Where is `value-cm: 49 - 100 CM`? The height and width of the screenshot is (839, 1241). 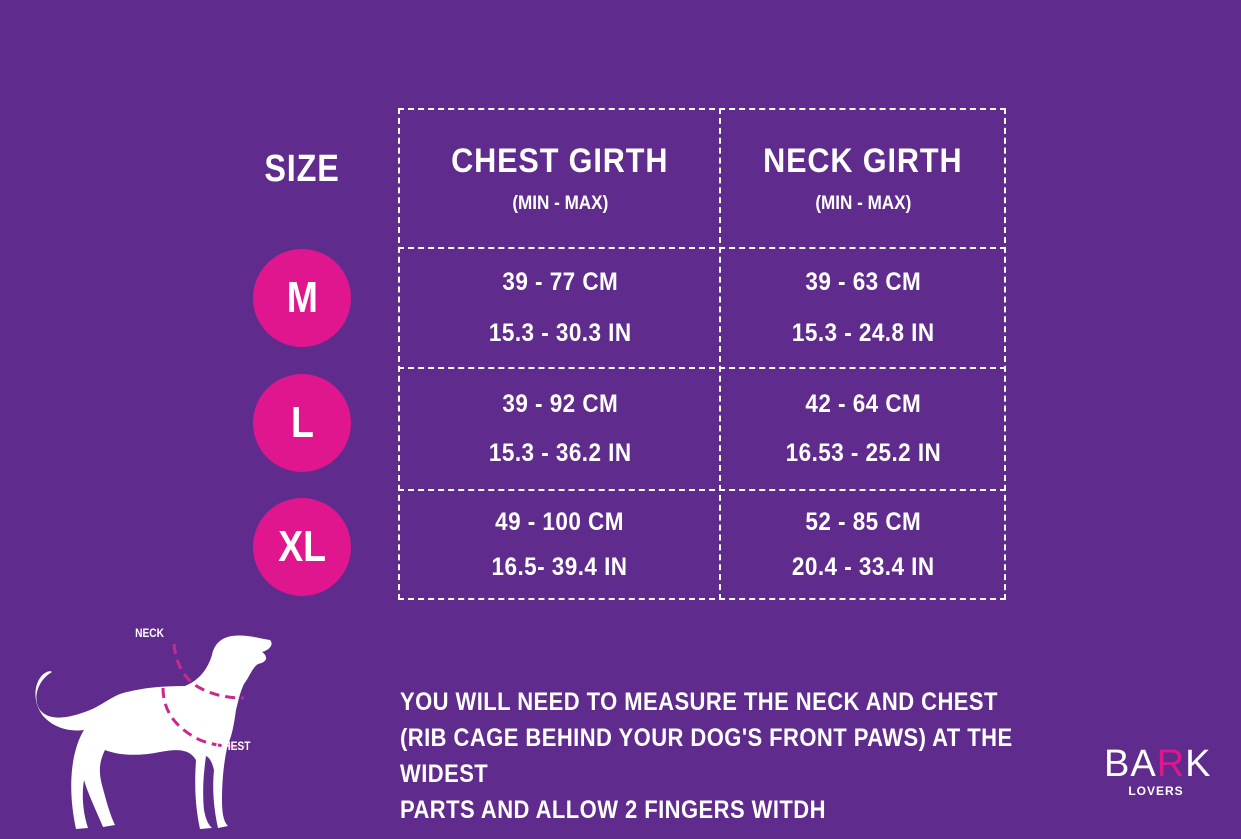
value-cm: 49 - 100 CM is located at coordinates (560, 521).